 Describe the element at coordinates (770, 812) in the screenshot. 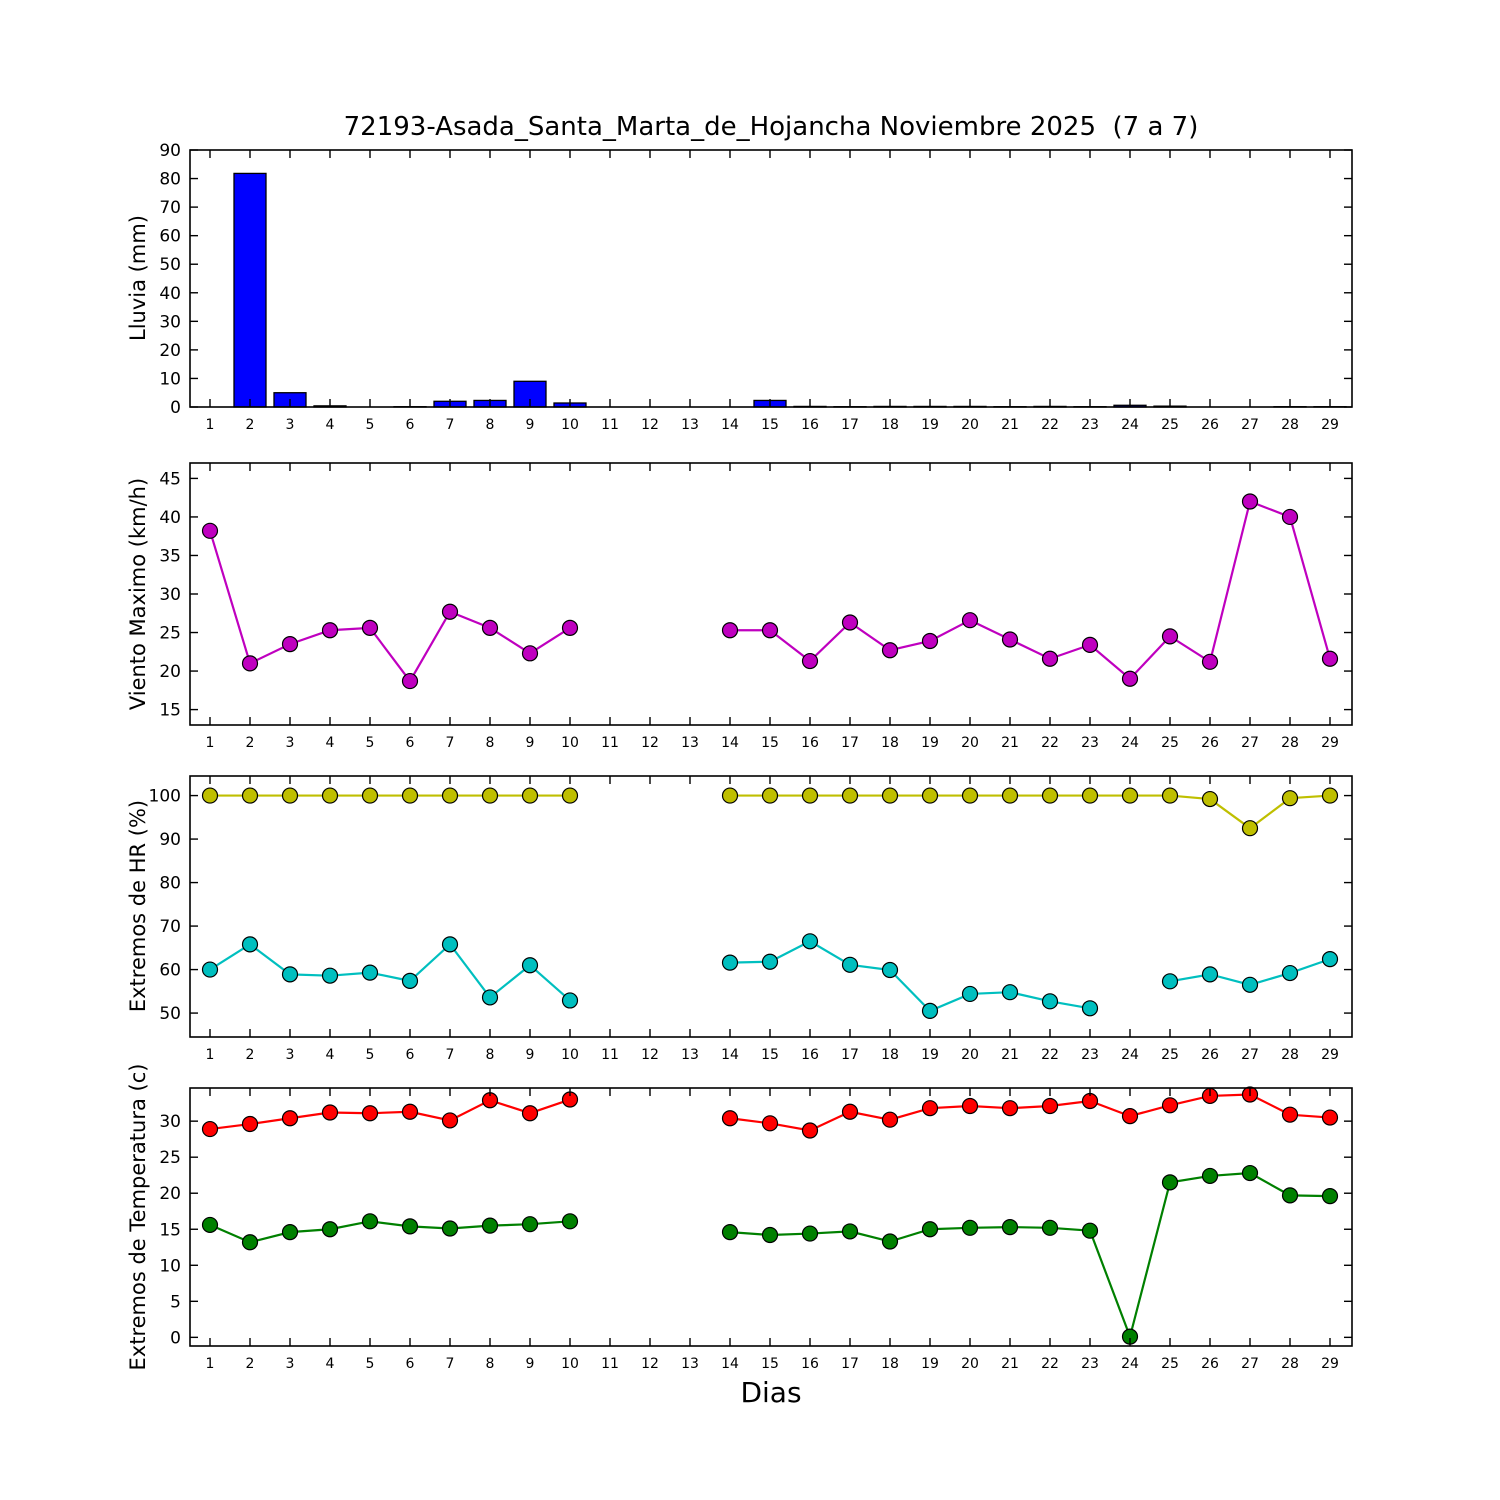

I see `hr-maxima-line` at that location.